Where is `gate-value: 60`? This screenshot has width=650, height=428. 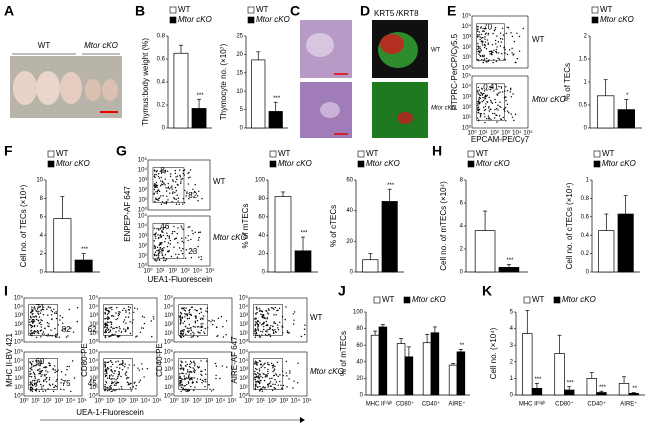 gate-value: 60 is located at coordinates (40, 361).